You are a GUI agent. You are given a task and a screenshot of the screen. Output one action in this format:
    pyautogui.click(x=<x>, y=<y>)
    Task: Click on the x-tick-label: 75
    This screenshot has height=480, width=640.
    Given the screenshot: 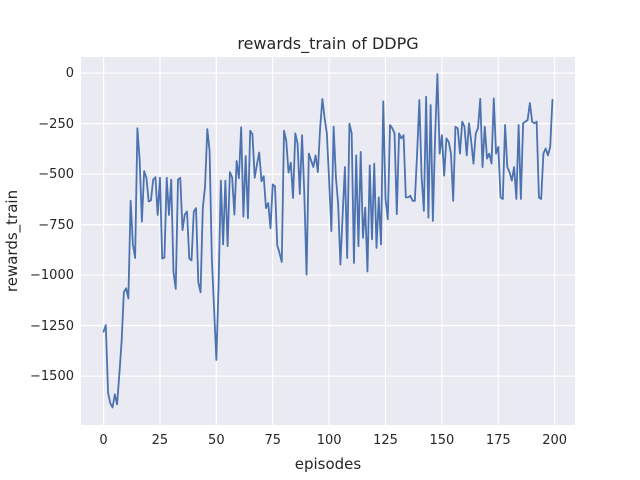 What is the action you would take?
    pyautogui.click(x=272, y=440)
    